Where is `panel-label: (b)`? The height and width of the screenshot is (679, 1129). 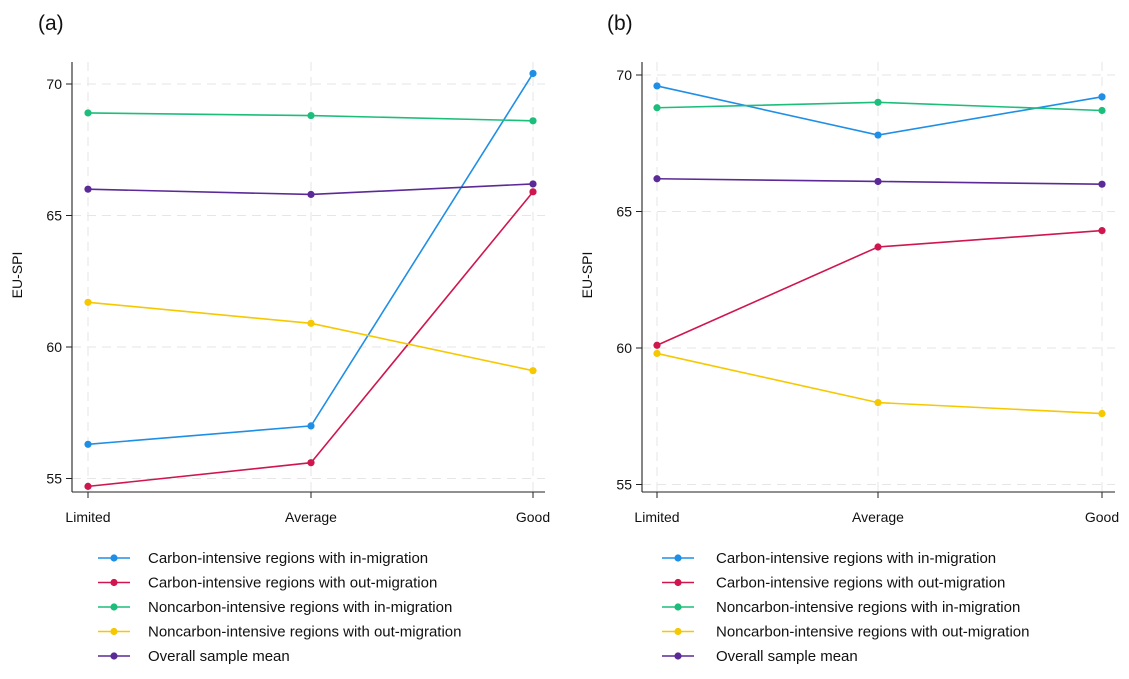 panel-label: (b) is located at coordinates (620, 23).